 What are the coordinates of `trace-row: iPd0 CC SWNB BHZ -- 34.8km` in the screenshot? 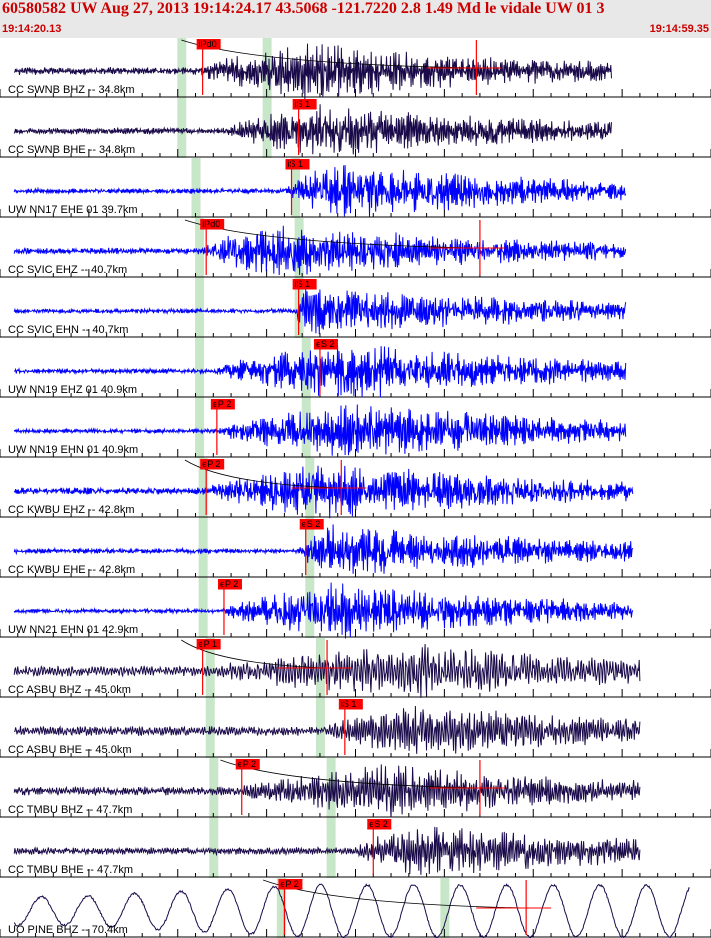 It's located at (355, 69).